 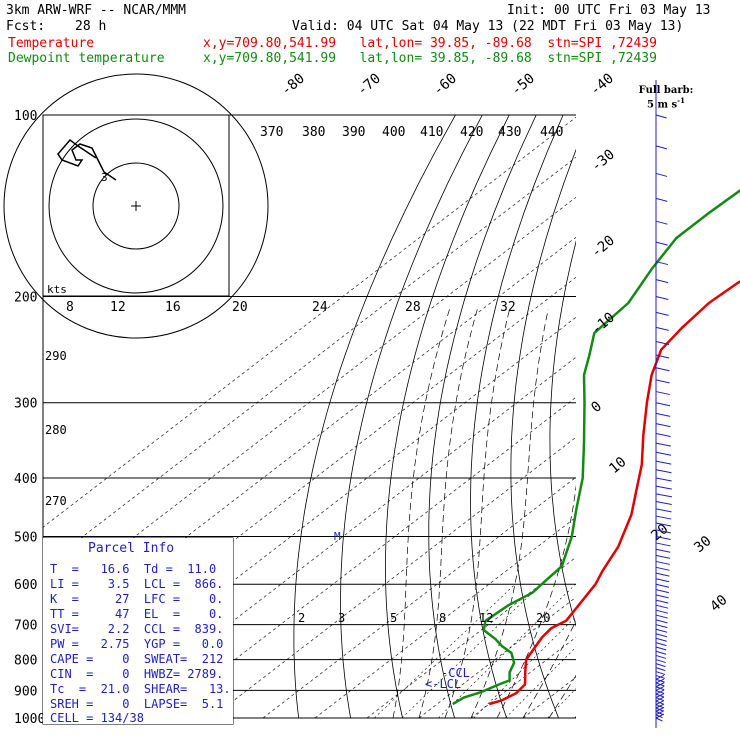 I want to click on pressure-tick-label: 800, so click(x=25, y=661).